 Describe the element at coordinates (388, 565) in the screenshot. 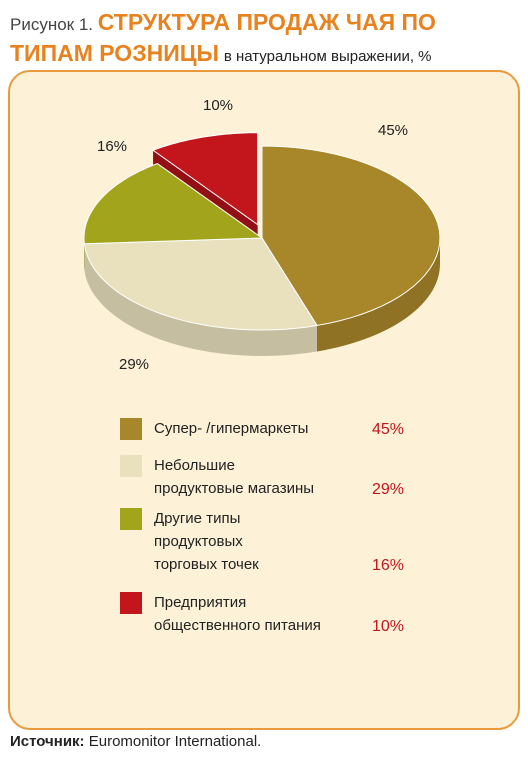

I see `legend-value: 16%` at that location.